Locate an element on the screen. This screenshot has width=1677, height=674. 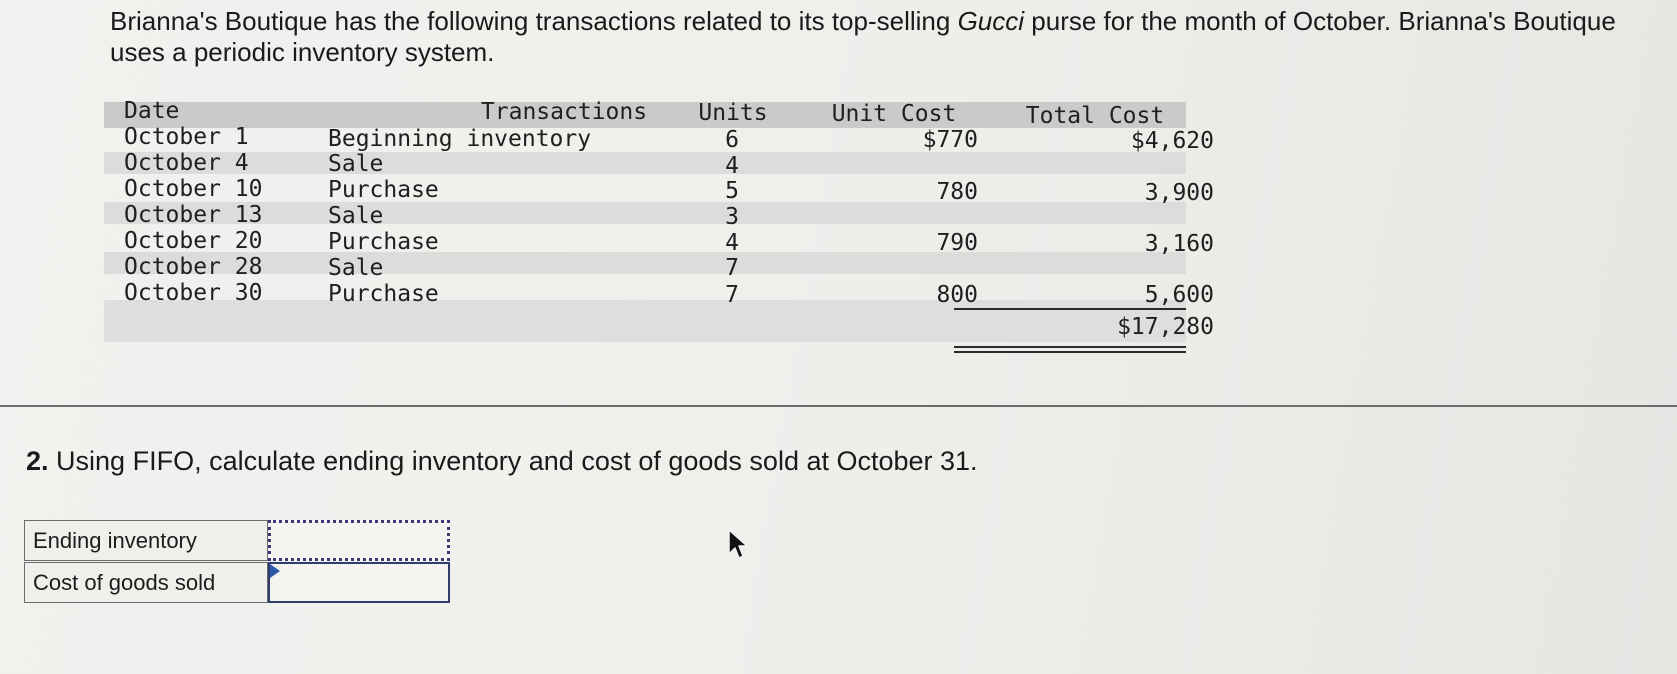
question-panel is located at coordinates (838, 406).